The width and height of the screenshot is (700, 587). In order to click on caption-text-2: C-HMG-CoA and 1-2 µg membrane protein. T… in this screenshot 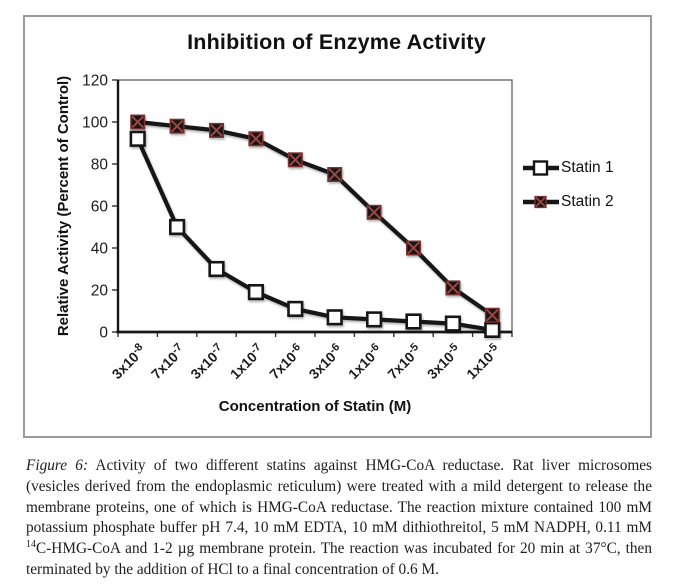, I will do `click(339, 559)`.